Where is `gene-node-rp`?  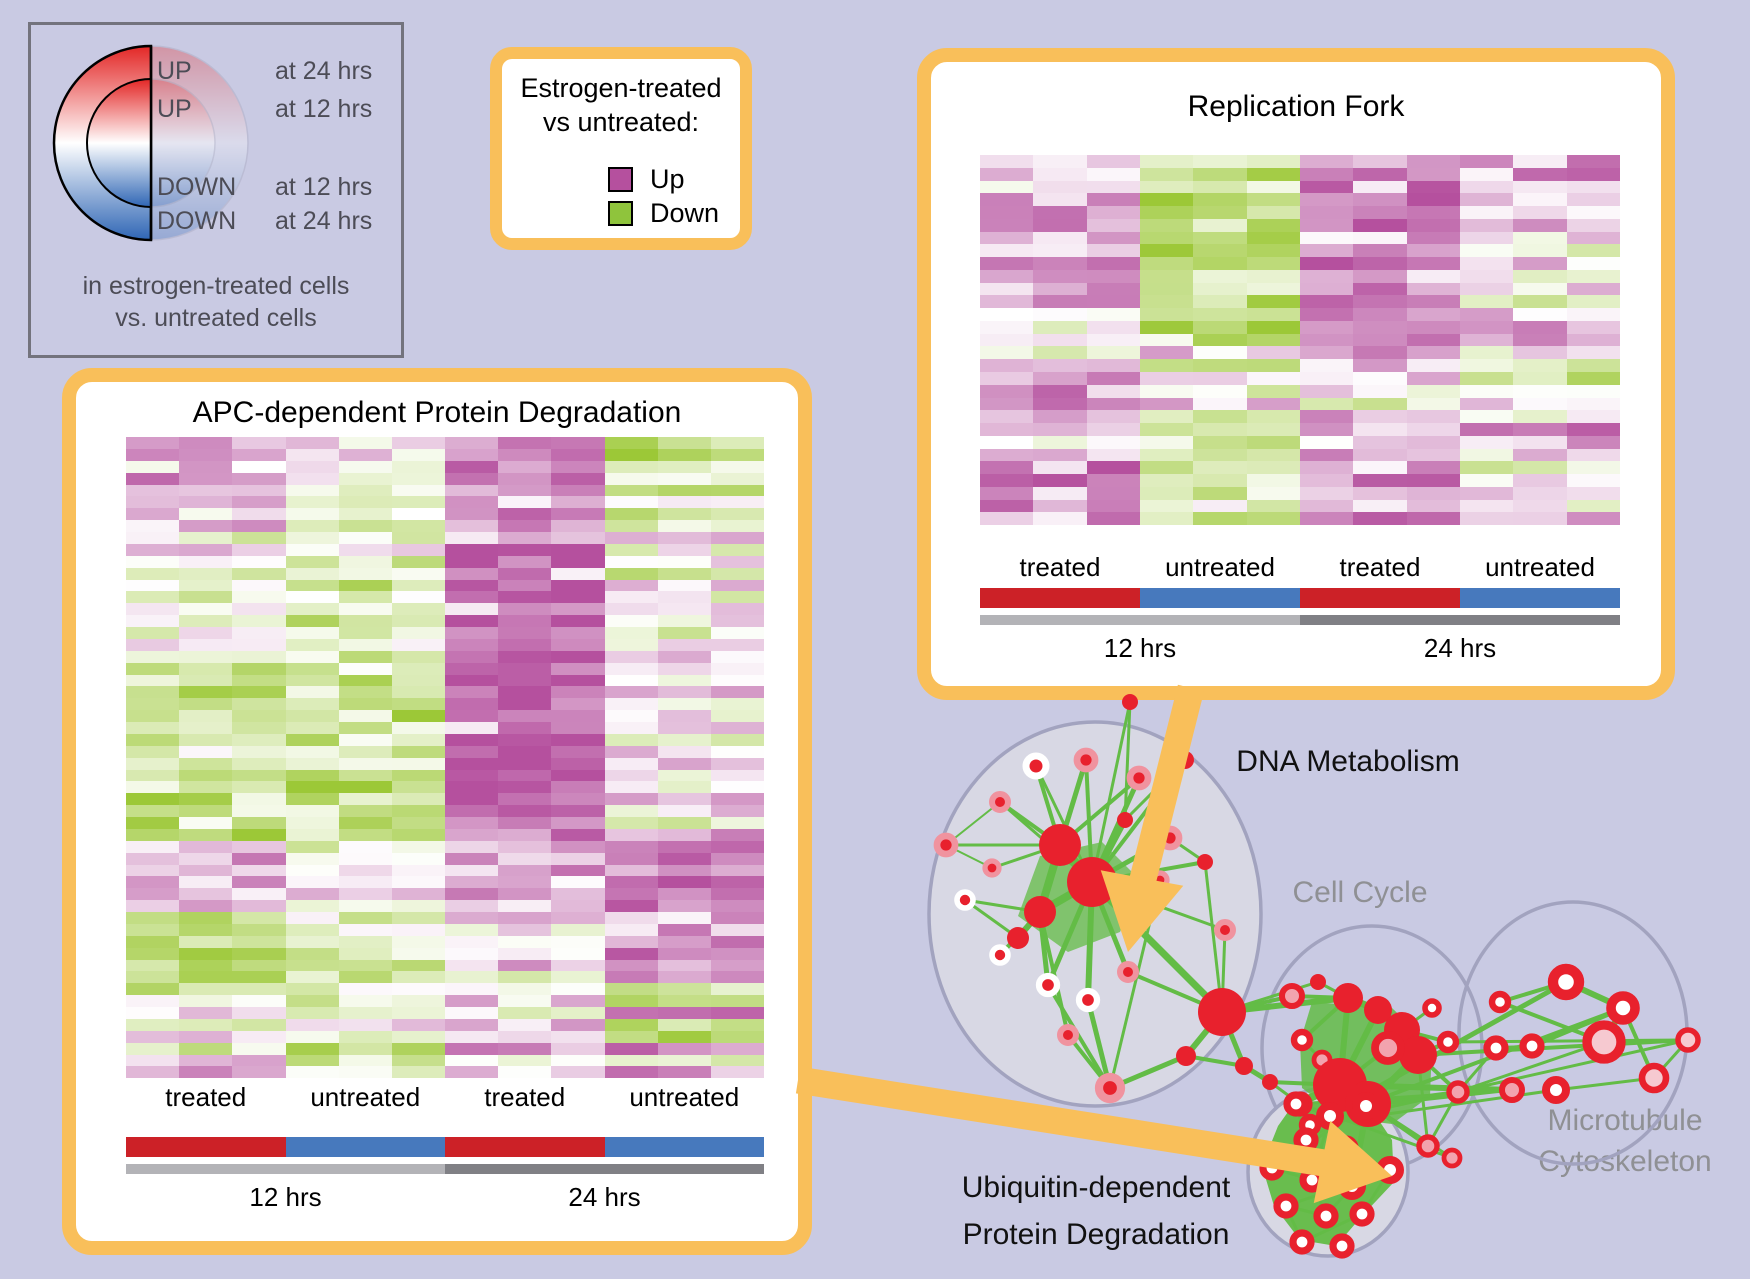 gene-node-rp is located at coordinates (1458, 1092).